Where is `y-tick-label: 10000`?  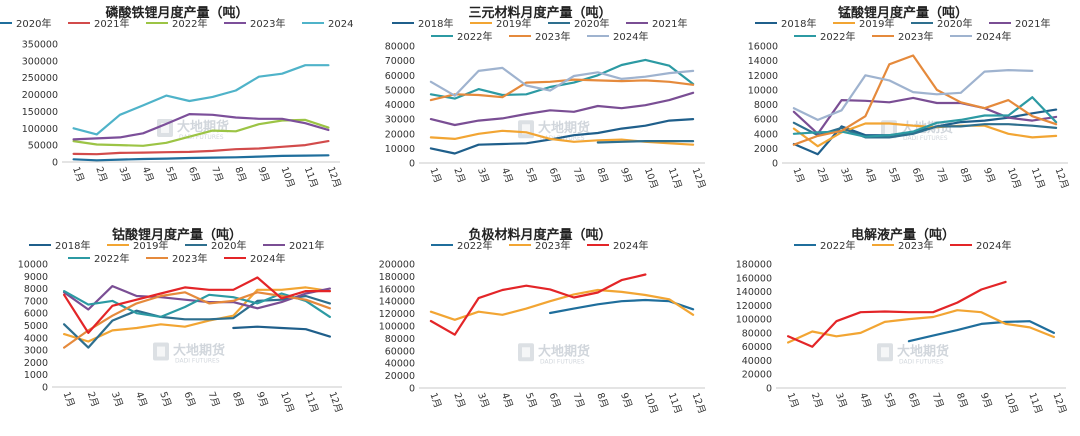
y-tick-label: 10000 is located at coordinates (763, 90).